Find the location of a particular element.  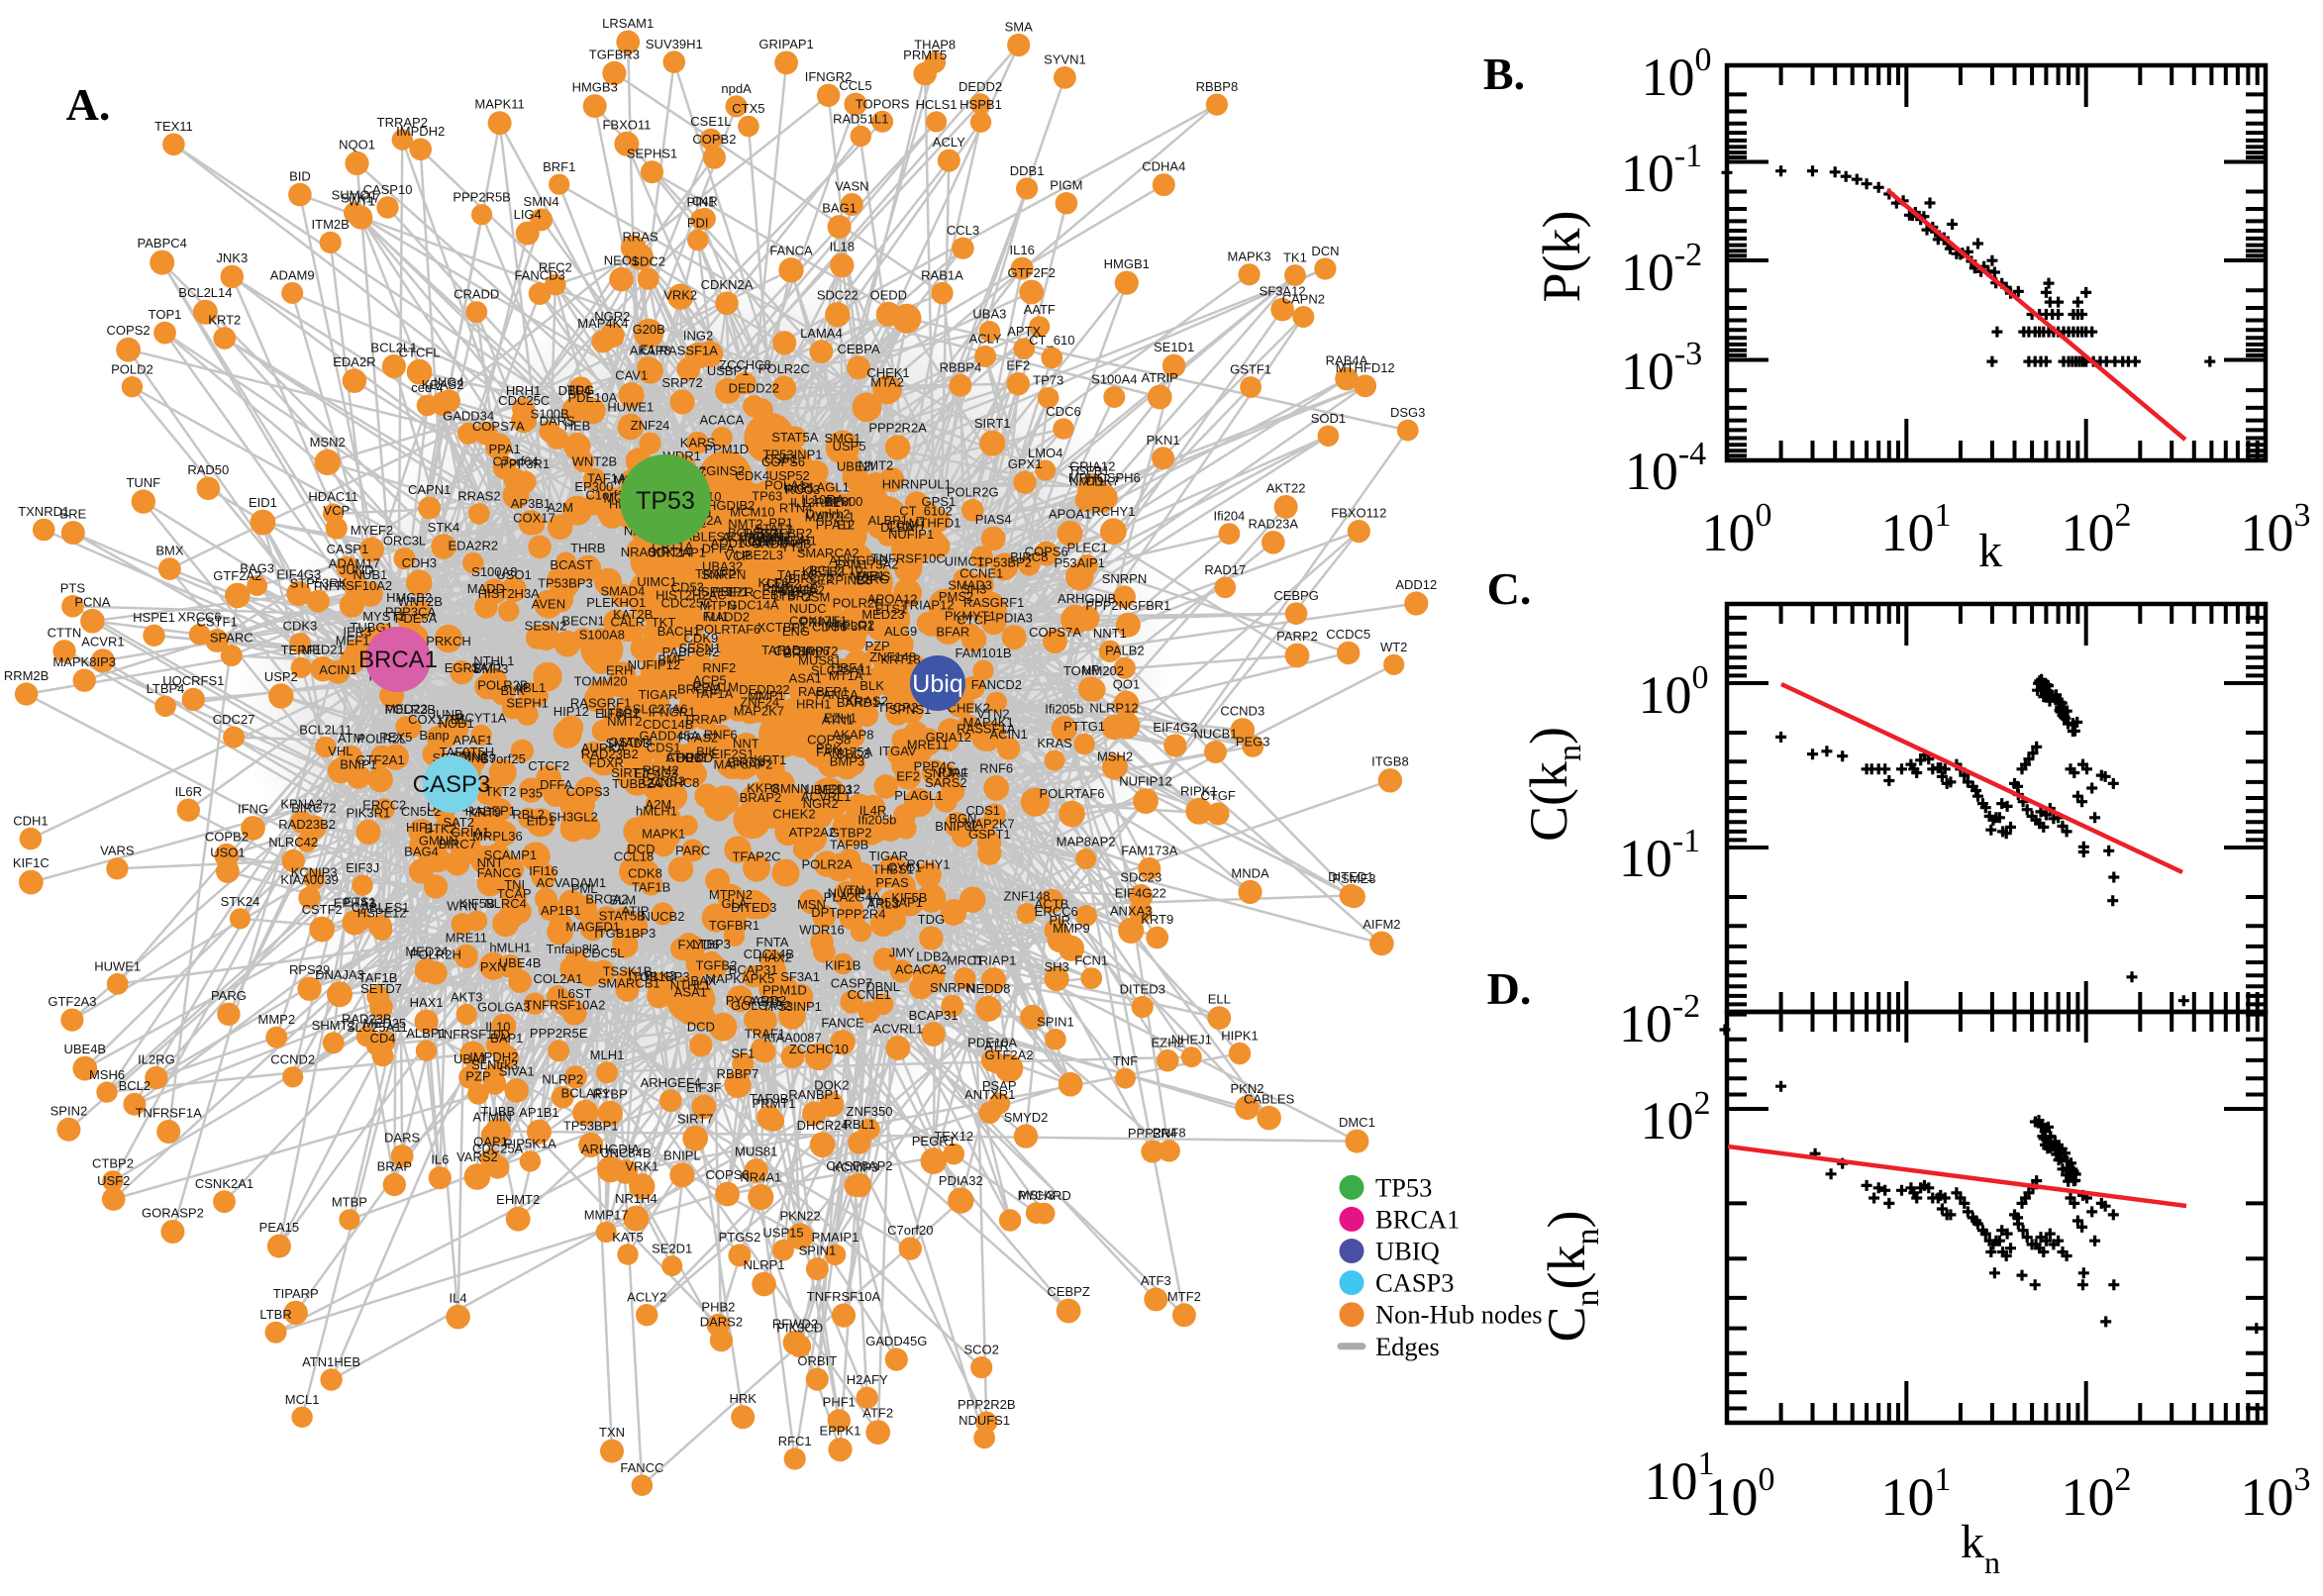

svg-text: TUNF is located at coordinates (143, 482).